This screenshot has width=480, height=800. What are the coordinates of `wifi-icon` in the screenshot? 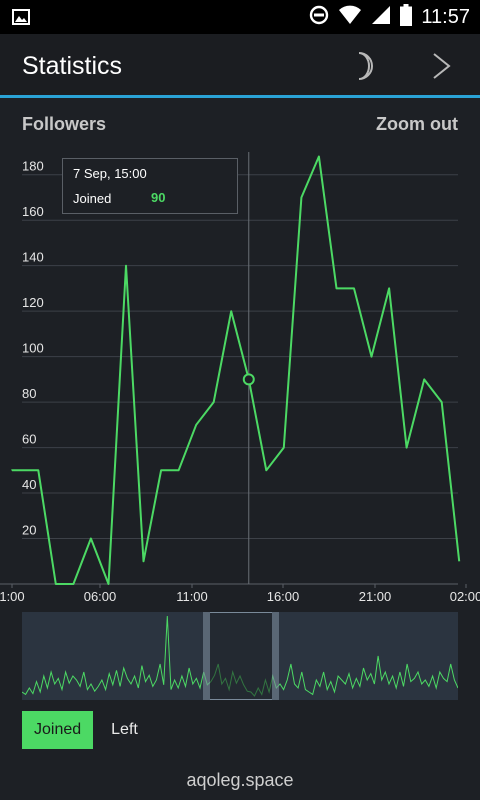 It's located at (350, 17).